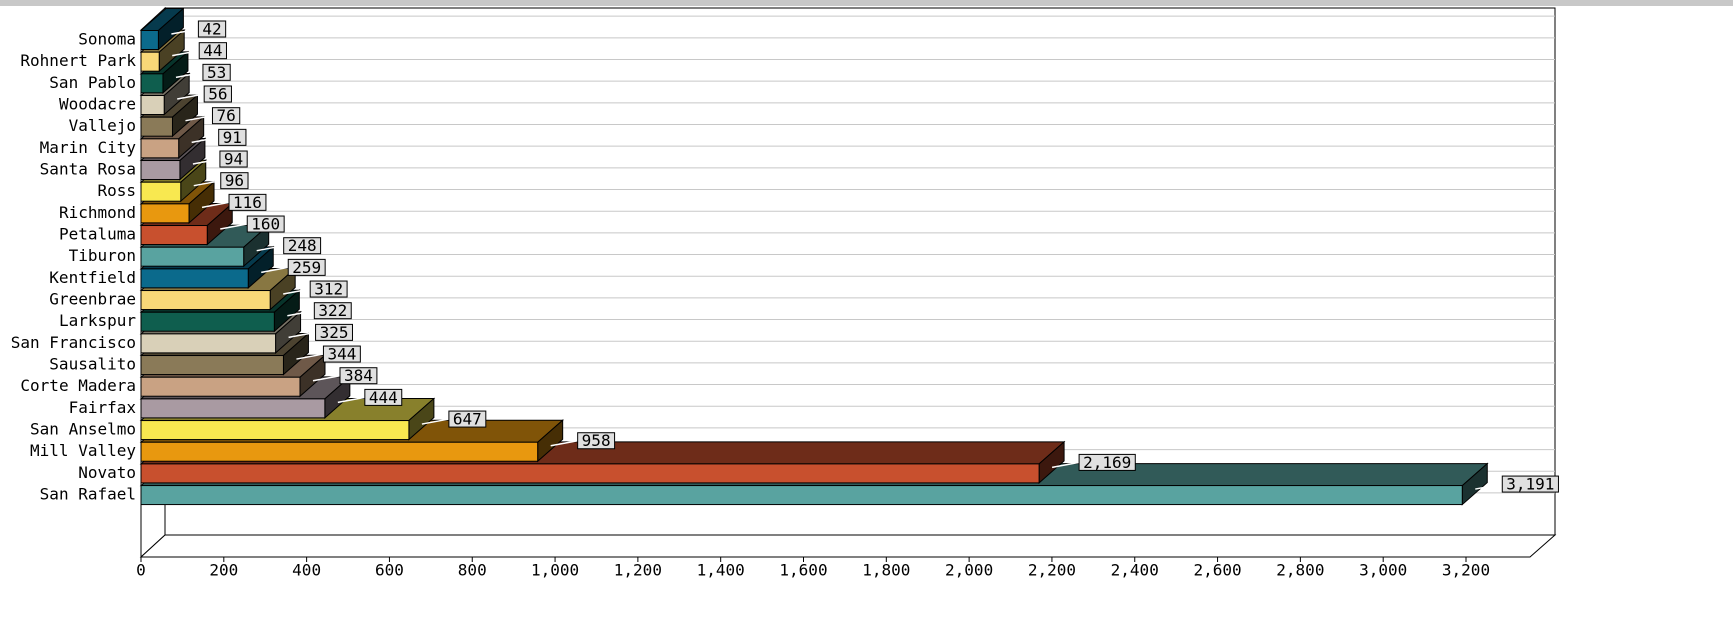  What do you see at coordinates (97, 212) in the screenshot?
I see `y-tick-label: Richmond` at bounding box center [97, 212].